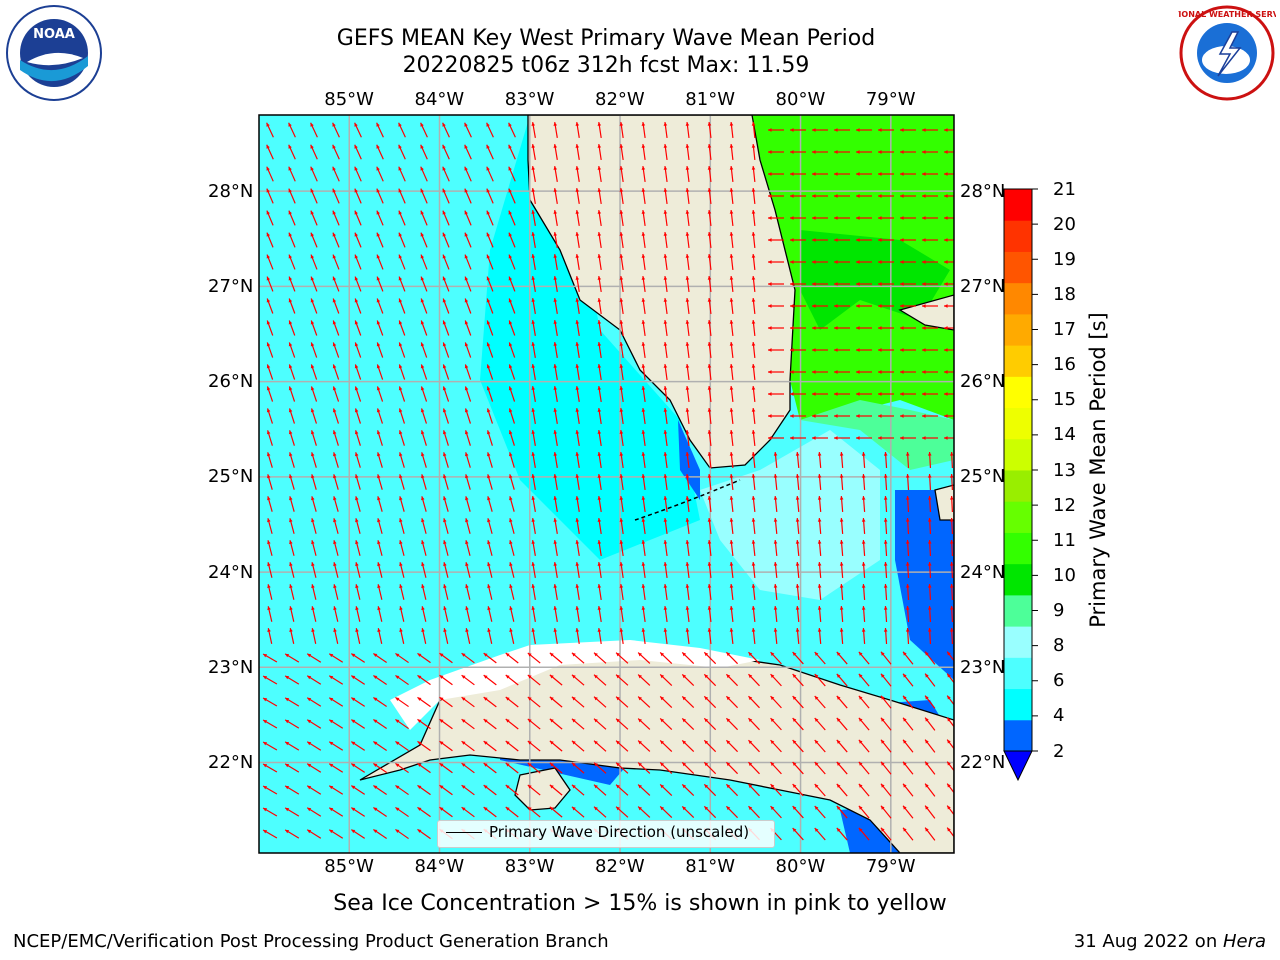 This screenshot has height=960, width=1280. Describe the element at coordinates (983, 477) in the screenshot. I see `lat-label-right: 25°N` at that location.